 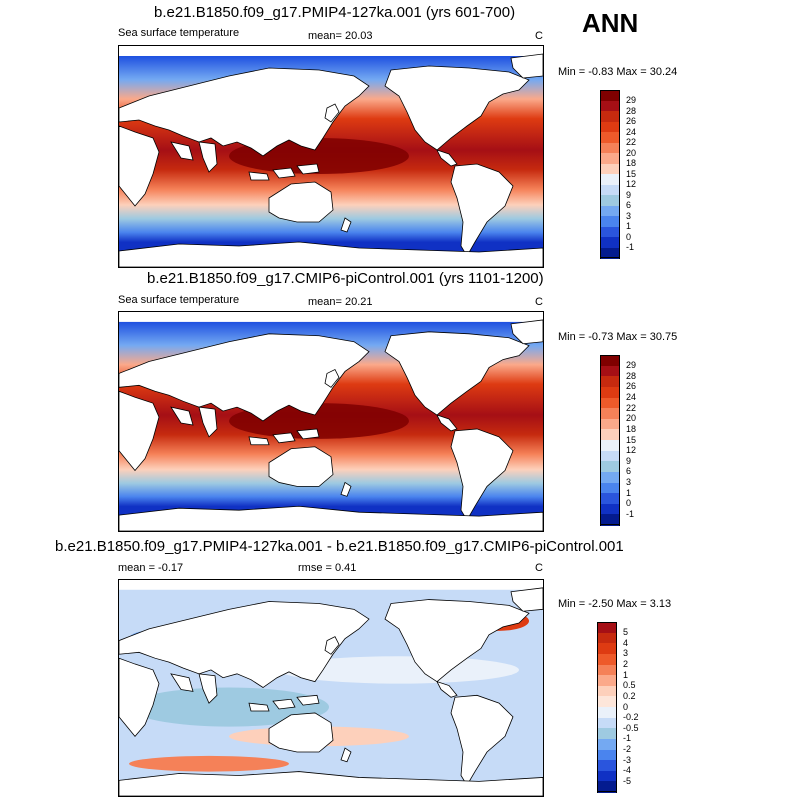 I want to click on panel-2-left-label: Sea surface temperature, so click(x=179, y=300).